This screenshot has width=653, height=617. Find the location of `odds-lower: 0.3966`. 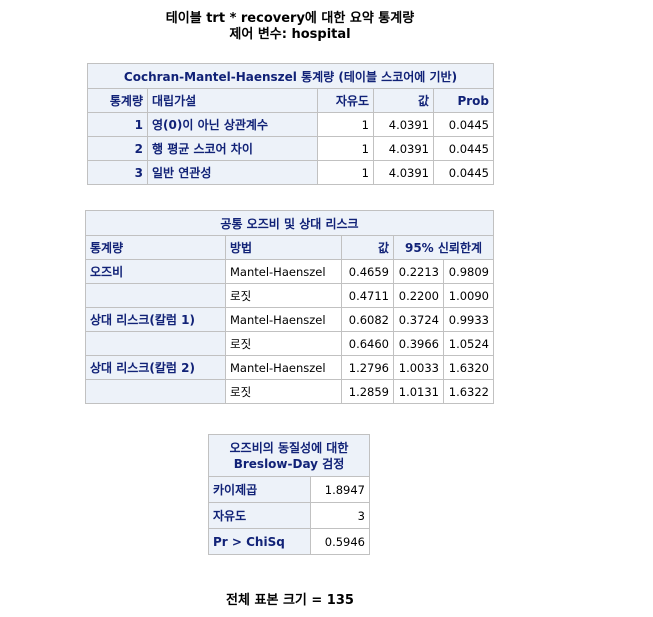

odds-lower: 0.3966 is located at coordinates (418, 343).